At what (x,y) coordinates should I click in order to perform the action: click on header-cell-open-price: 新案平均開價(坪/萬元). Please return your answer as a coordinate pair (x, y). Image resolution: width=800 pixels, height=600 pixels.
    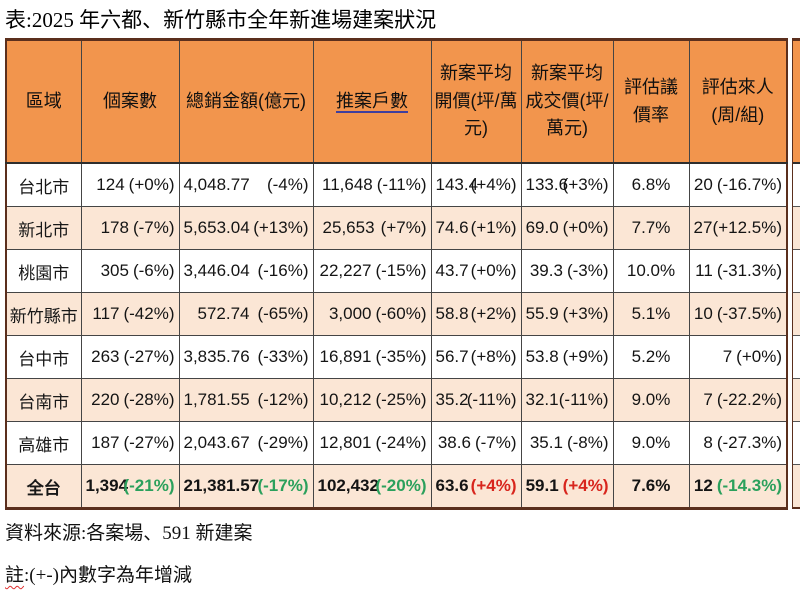
    Looking at the image, I should click on (476, 101).